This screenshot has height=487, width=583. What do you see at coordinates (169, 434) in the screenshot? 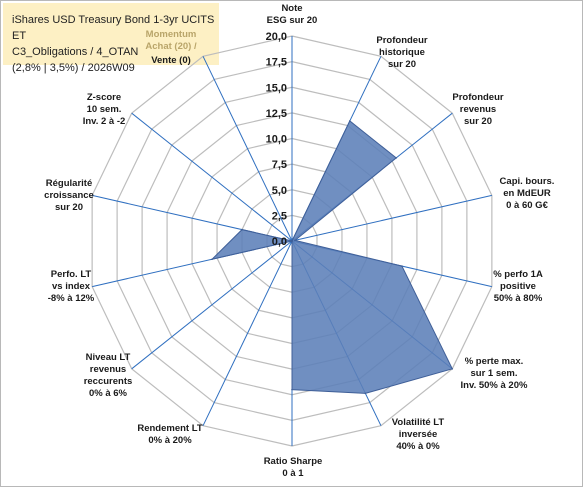
I see `axis-label: Rendement LT 0% à 20%` at bounding box center [169, 434].